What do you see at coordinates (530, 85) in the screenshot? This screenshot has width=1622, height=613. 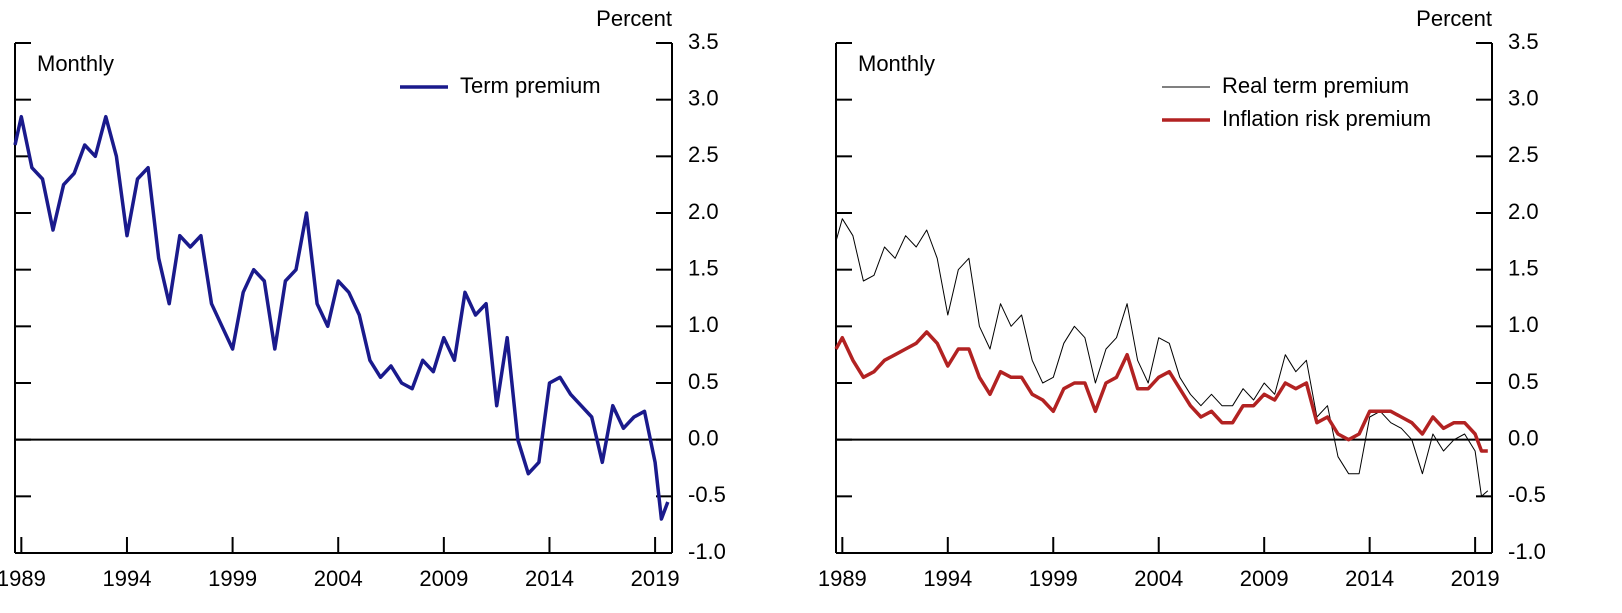 I see `legend-label: Term premium` at bounding box center [530, 85].